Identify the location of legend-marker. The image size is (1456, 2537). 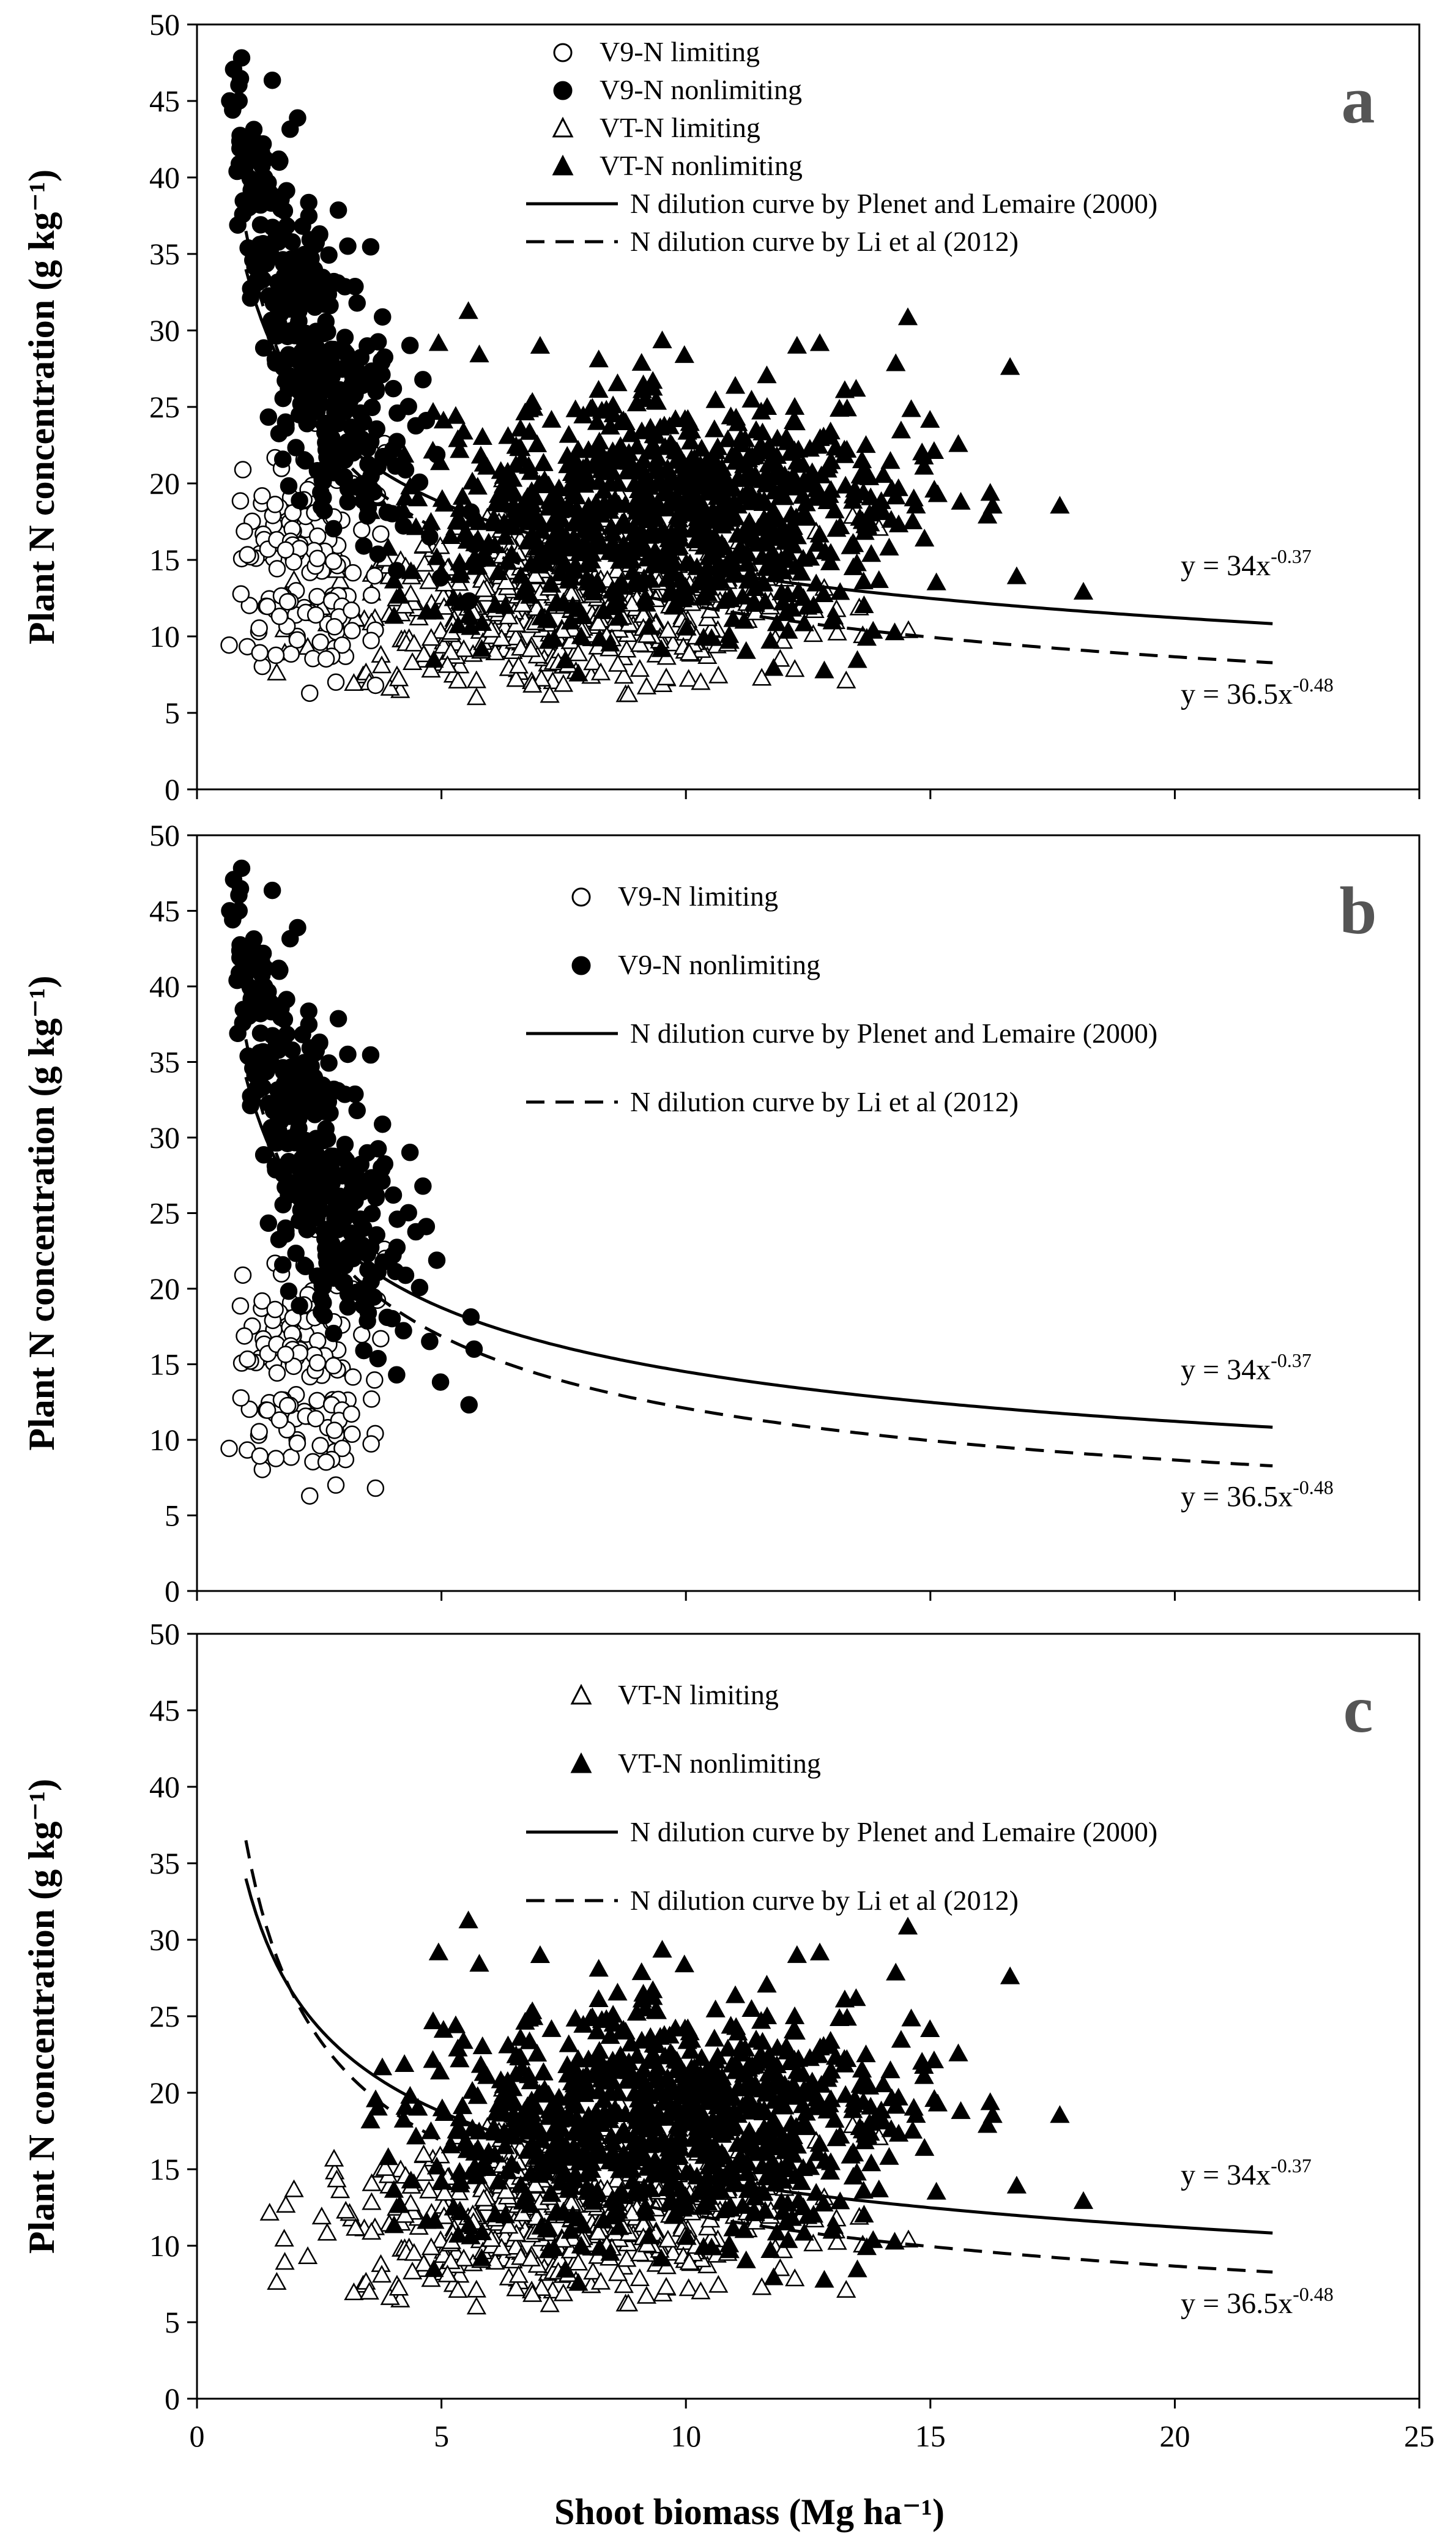
(581, 1763).